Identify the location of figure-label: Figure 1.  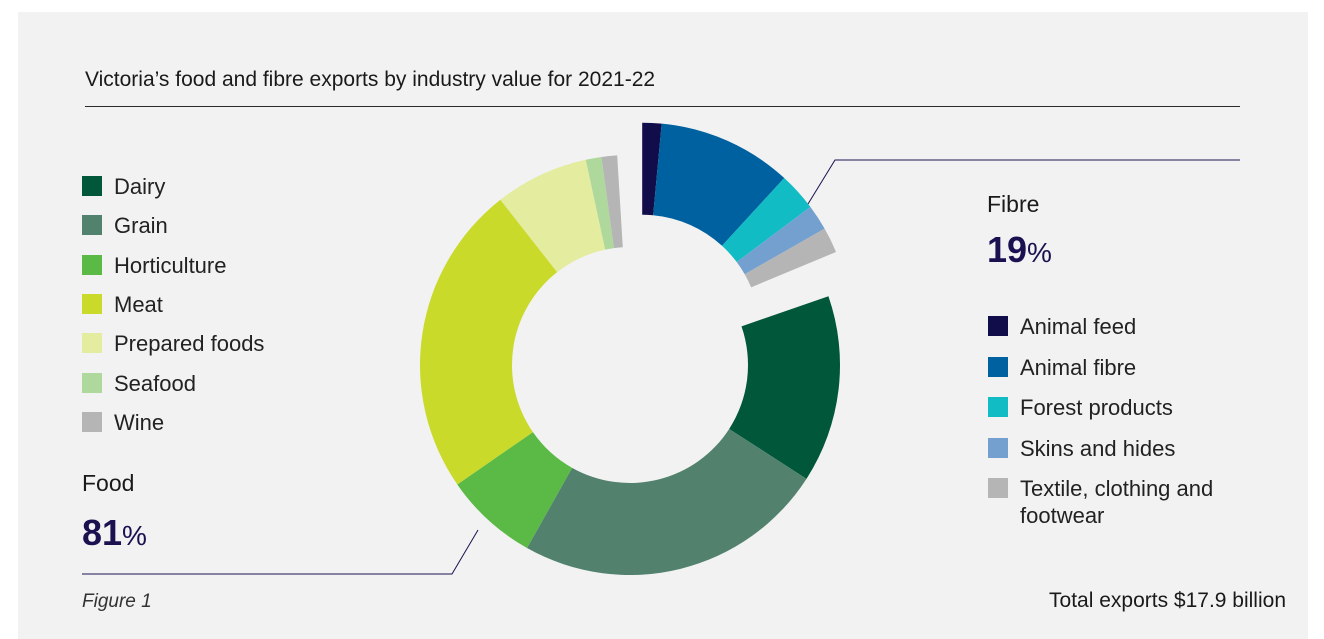
(117, 601).